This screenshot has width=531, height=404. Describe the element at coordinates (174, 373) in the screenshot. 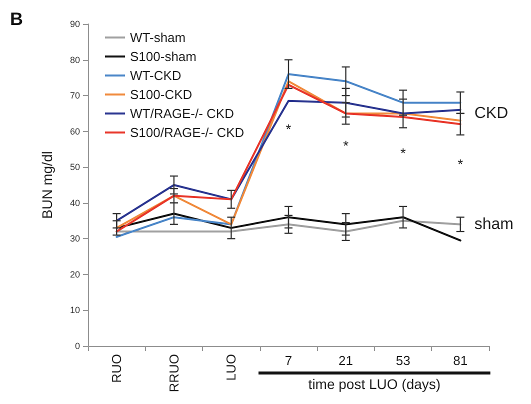

I see `x-tick-label: RRUO` at that location.